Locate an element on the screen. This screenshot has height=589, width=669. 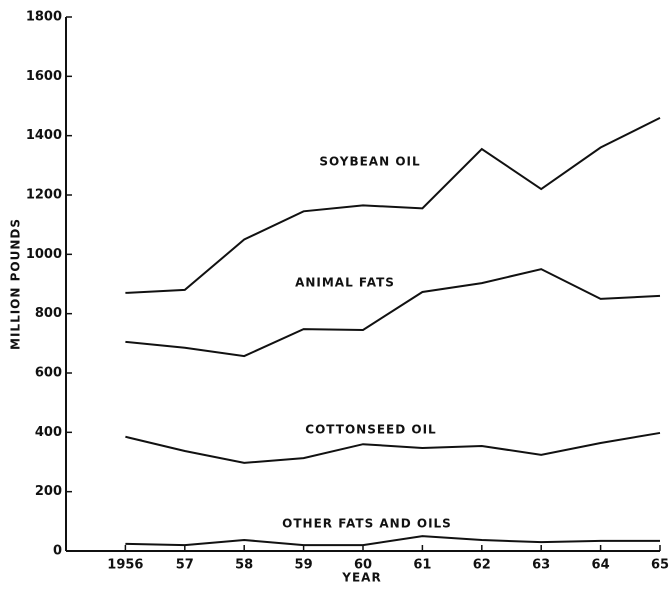
y-tick-label: 600 is located at coordinates (48, 373).